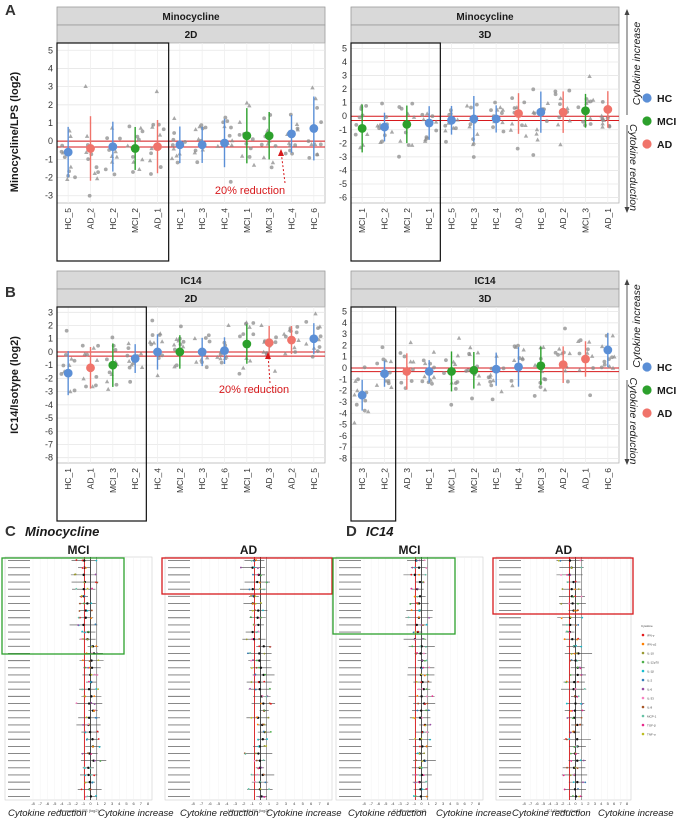 This screenshot has height=819, width=685. Describe the element at coordinates (68, 479) in the screenshot. I see `x-tick-label: HC_1` at that location.